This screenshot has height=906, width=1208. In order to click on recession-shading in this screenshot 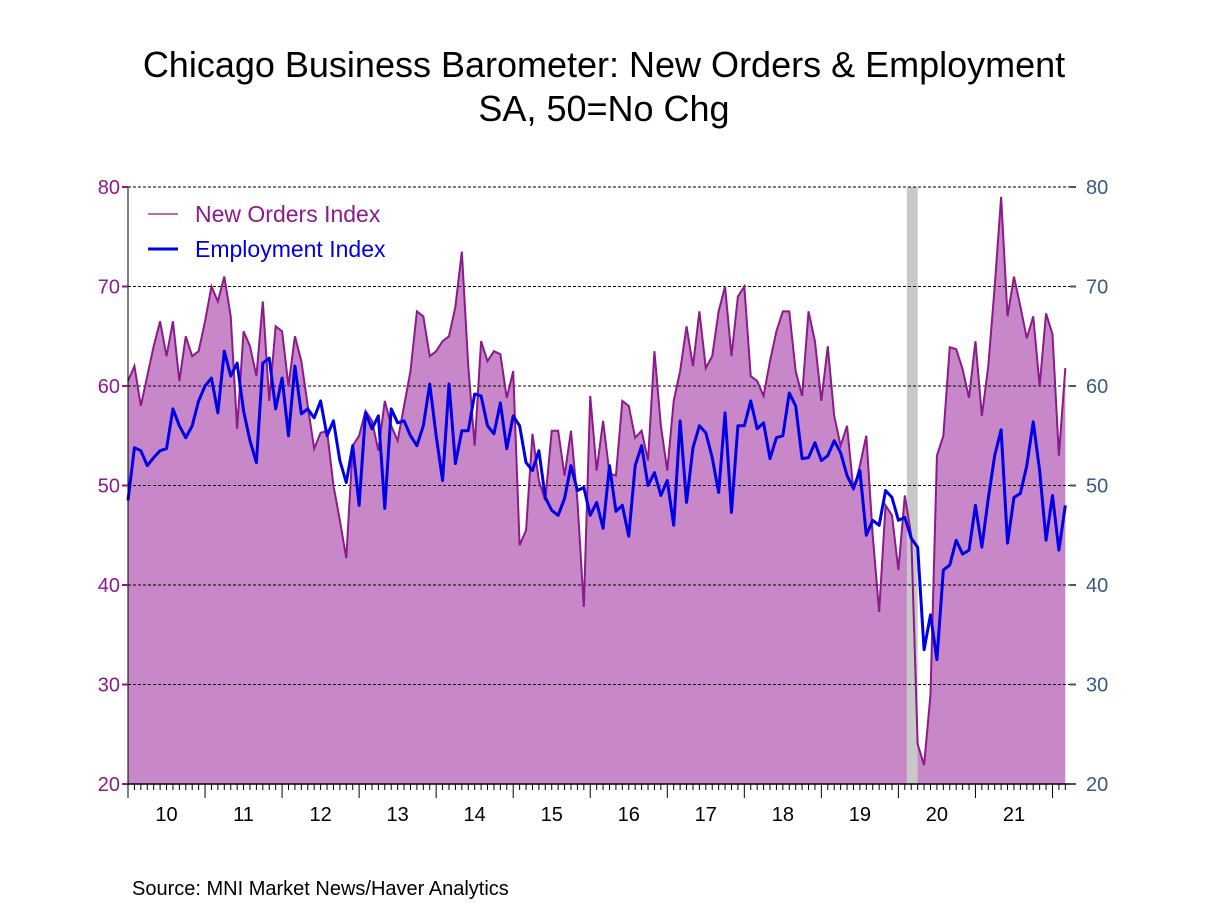, I will do `click(912, 485)`.